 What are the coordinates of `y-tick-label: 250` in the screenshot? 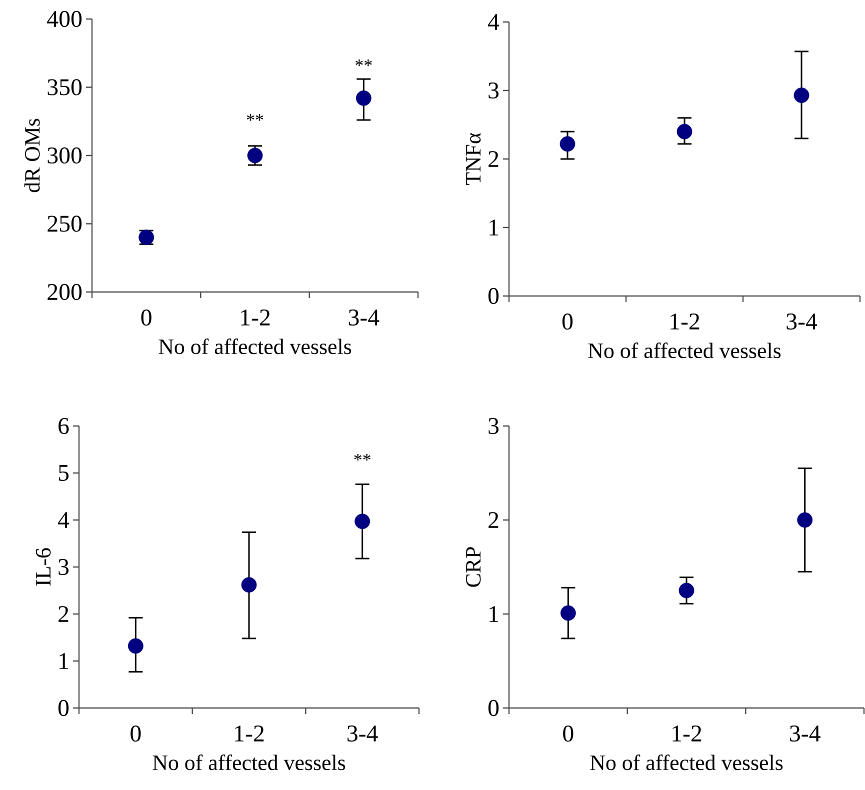 It's located at (65, 224).